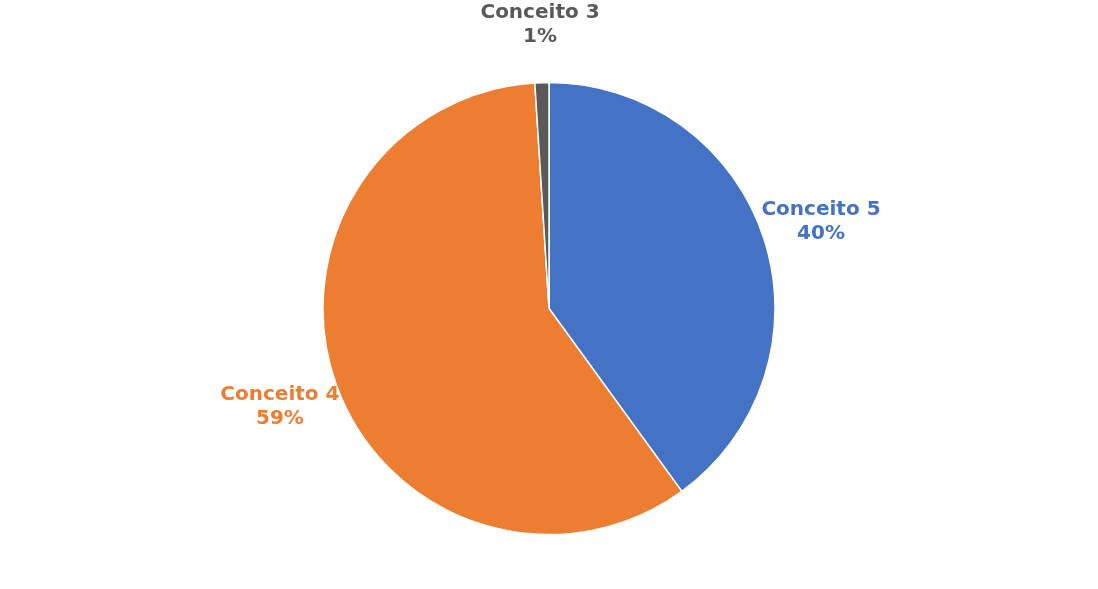 The image size is (1098, 589). Describe the element at coordinates (280, 393) in the screenshot. I see `slice-label: Conceito 4` at that location.